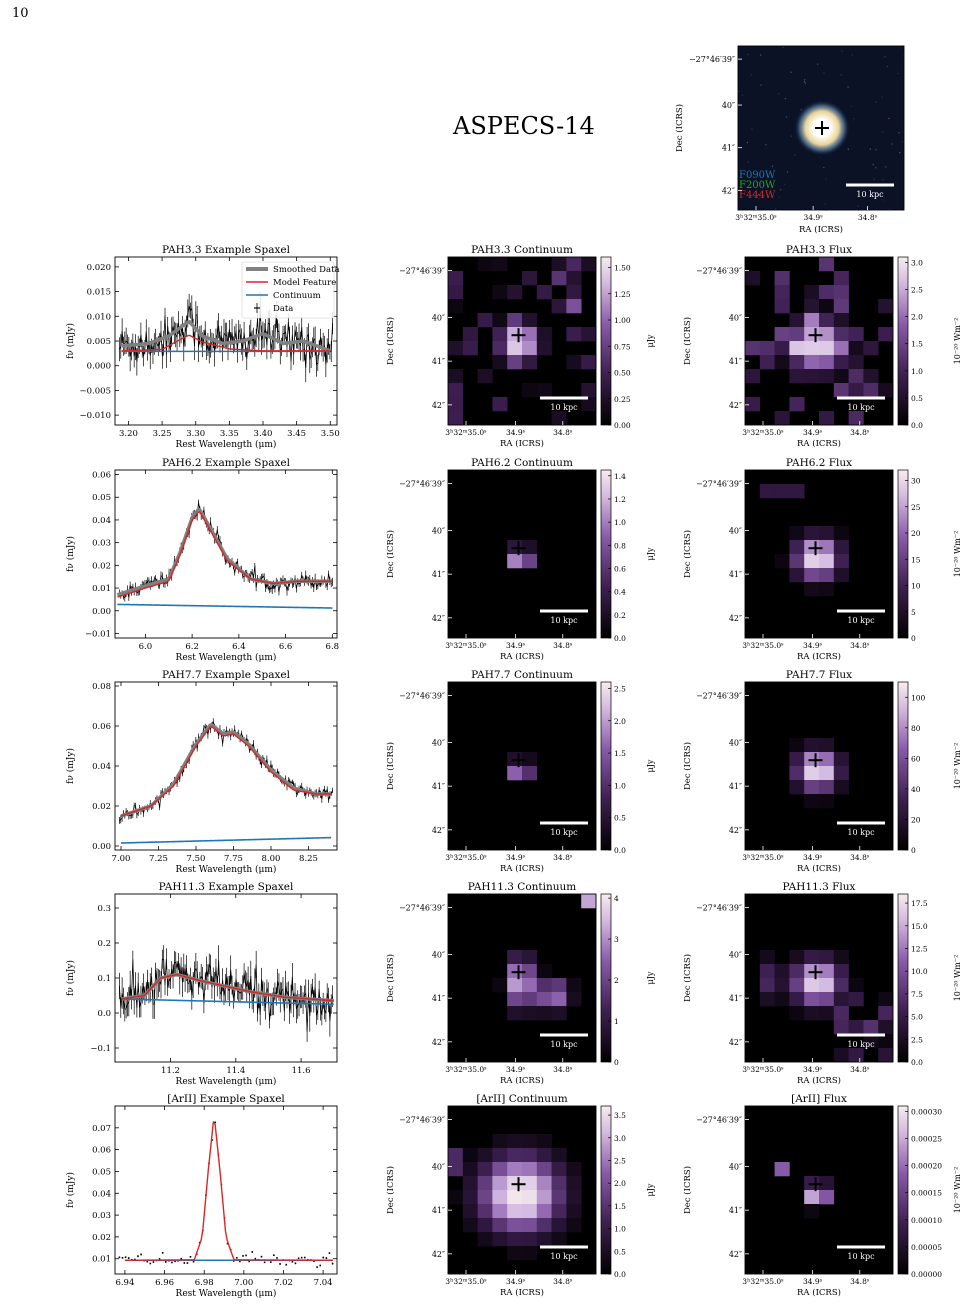  What do you see at coordinates (226, 463) in the screenshot?
I see `spectrum-title: PAH6.2 Example Spaxel` at bounding box center [226, 463].